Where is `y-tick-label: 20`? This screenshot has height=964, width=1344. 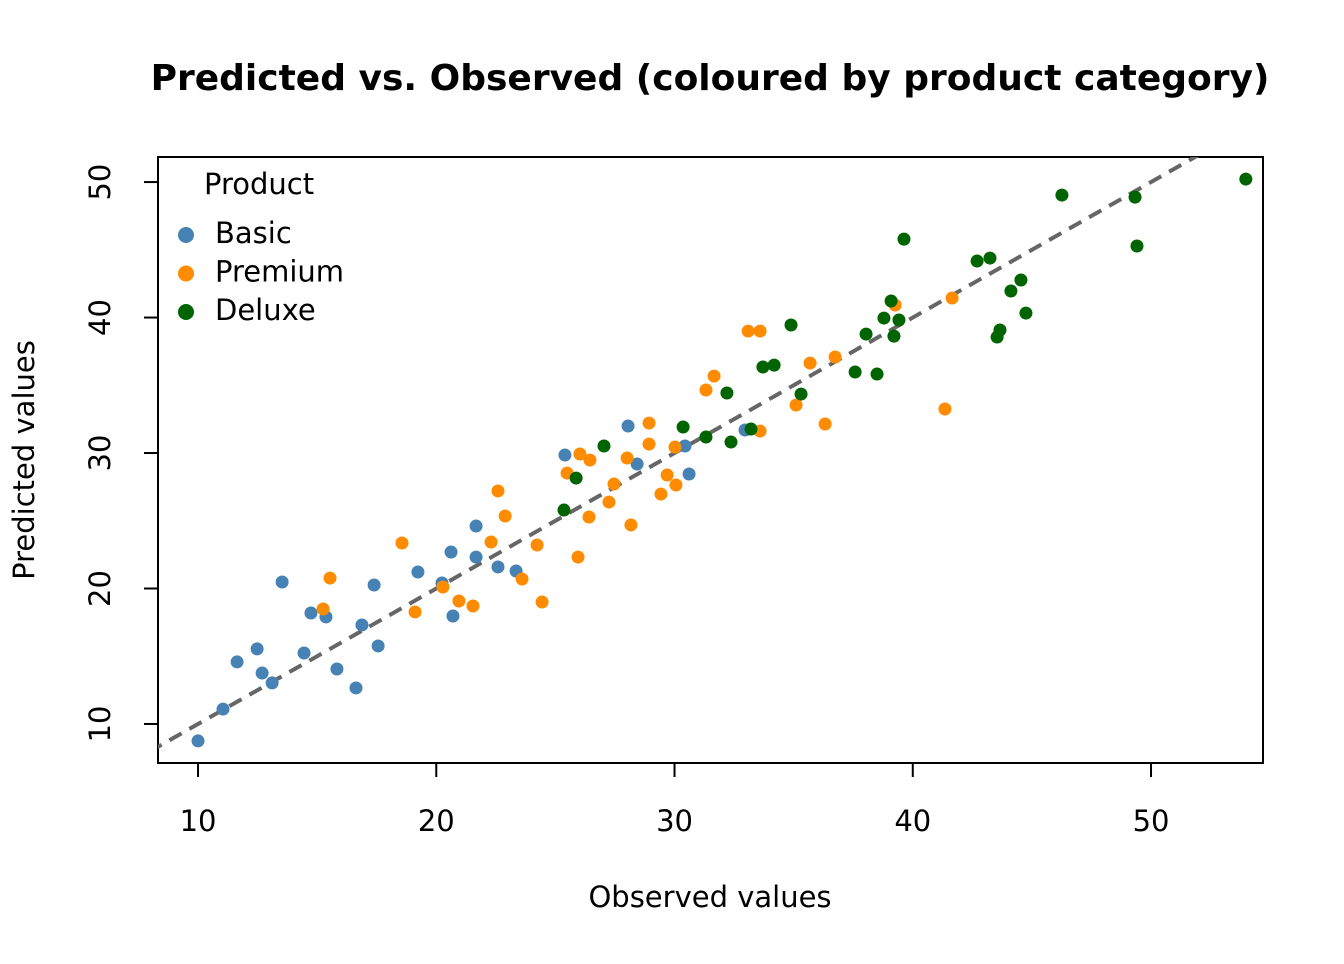 y-tick-label: 20 is located at coordinates (100, 588).